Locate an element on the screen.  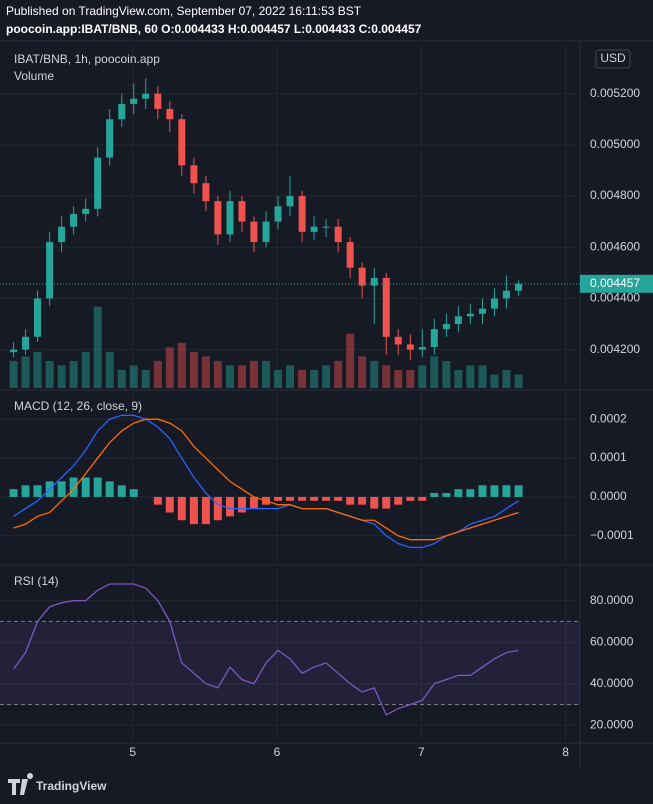
y-tick-label: 0.0001 is located at coordinates (608, 457).